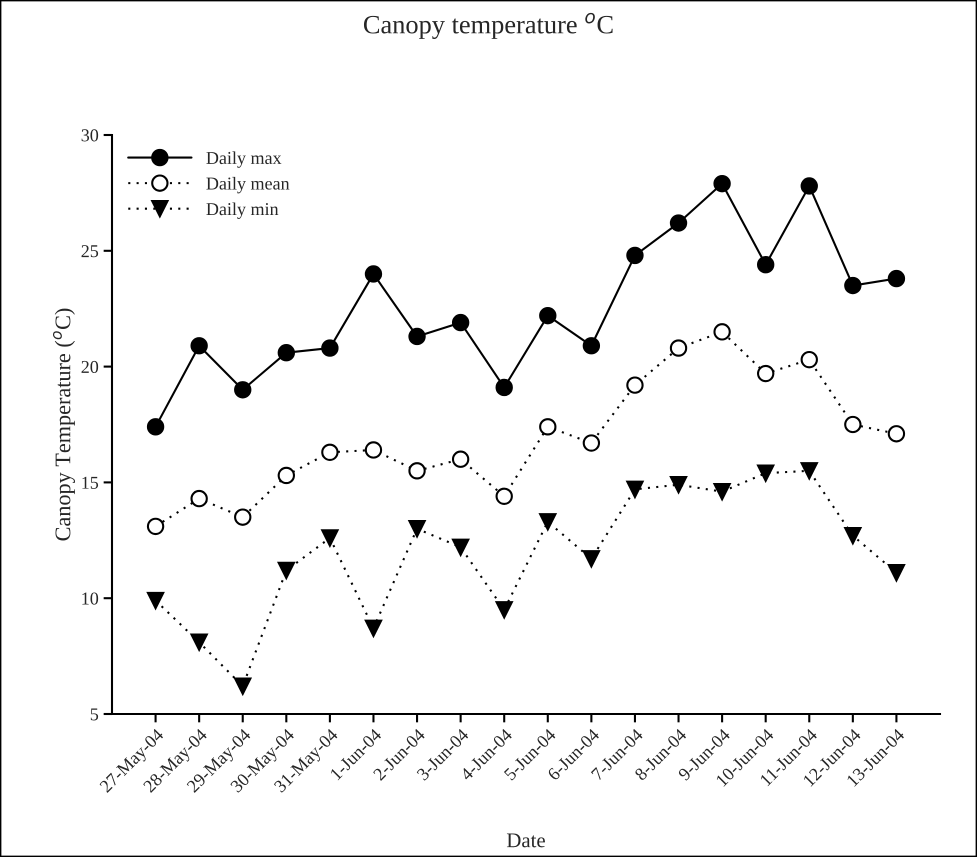  I want to click on y-axis-title: Canopy Temperature ($^{o}$C), so click(63, 424).